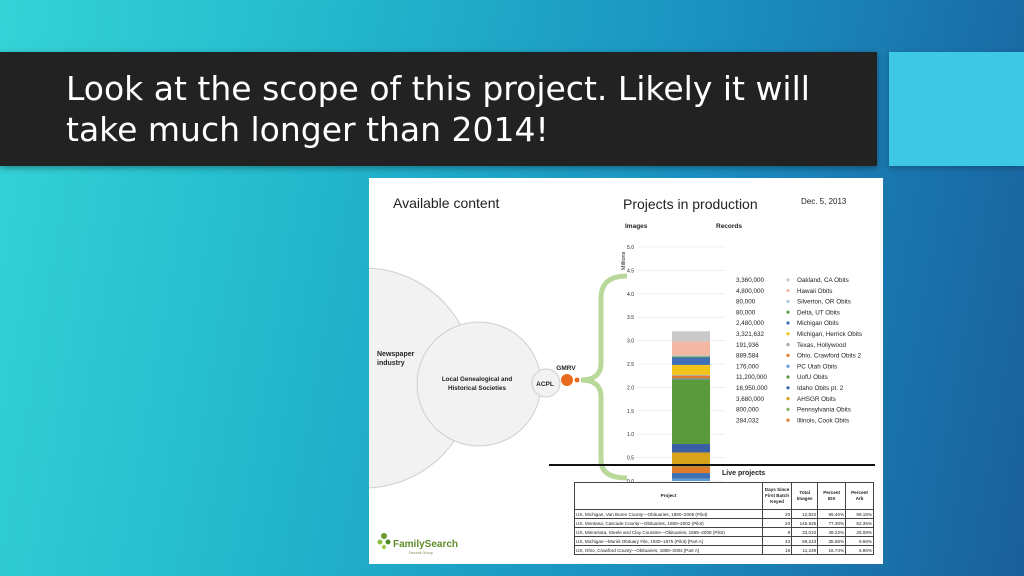  Describe the element at coordinates (577, 380) in the screenshot. I see `gmrv-small-dot` at that location.